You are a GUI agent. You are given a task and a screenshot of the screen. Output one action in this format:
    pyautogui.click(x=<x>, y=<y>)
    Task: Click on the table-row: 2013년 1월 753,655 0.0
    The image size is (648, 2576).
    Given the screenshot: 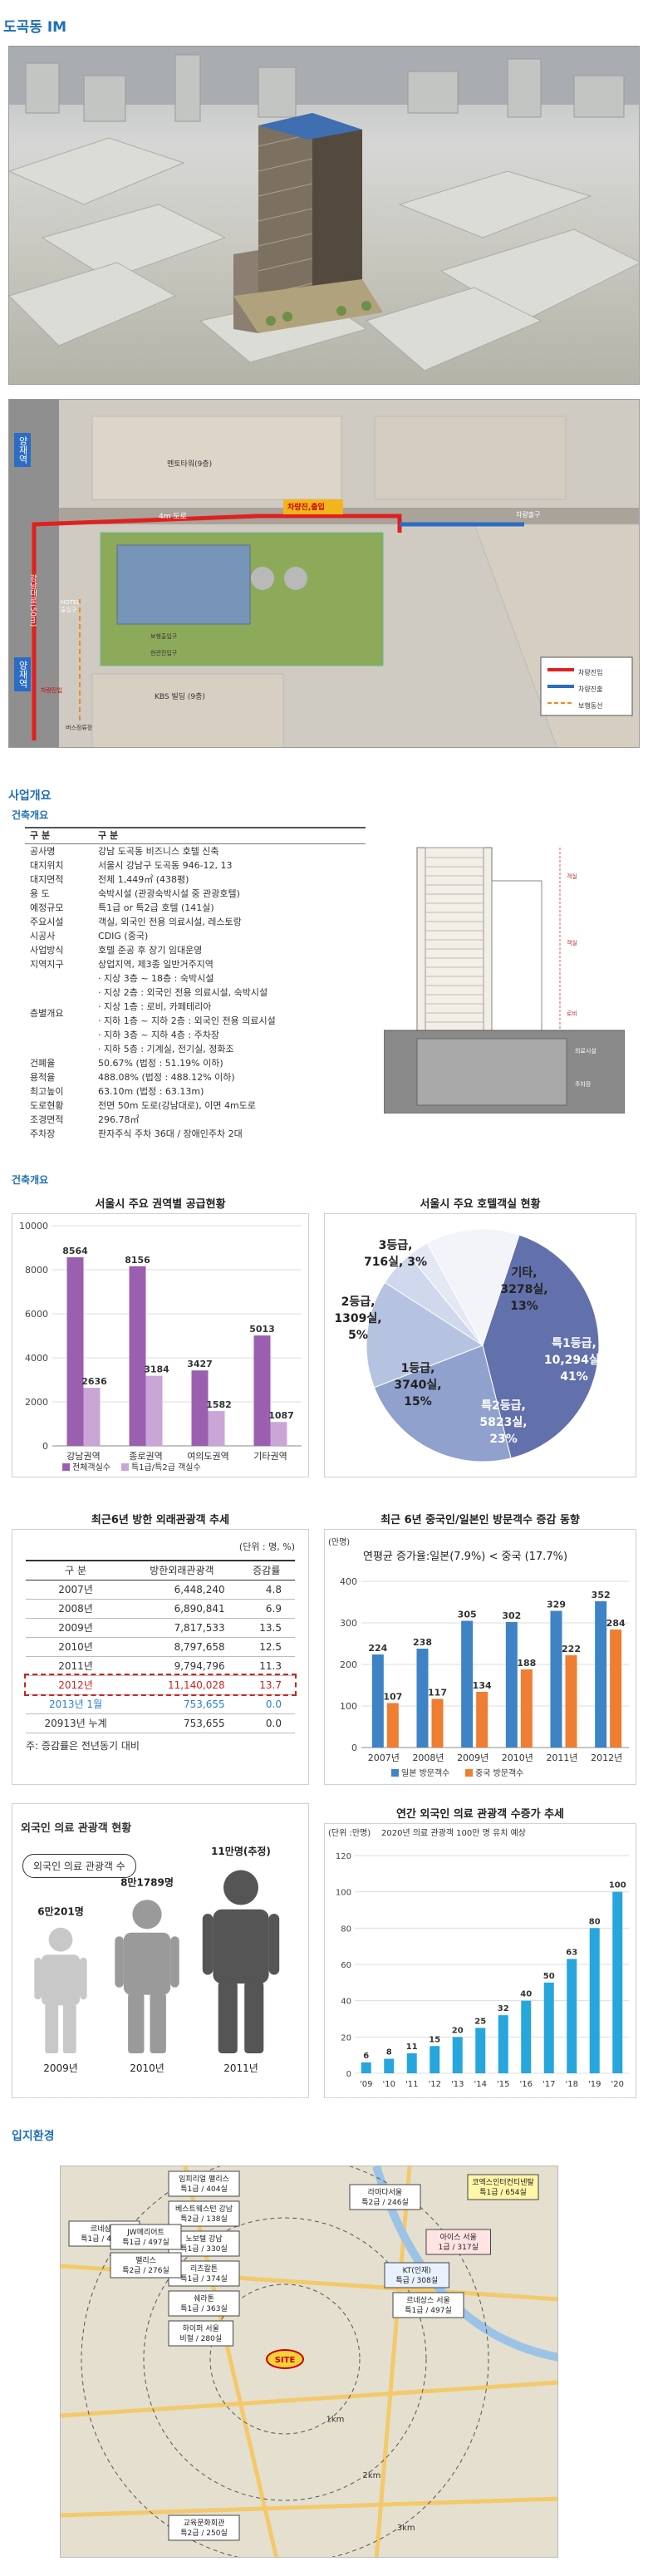 What is the action you would take?
    pyautogui.click(x=161, y=1704)
    